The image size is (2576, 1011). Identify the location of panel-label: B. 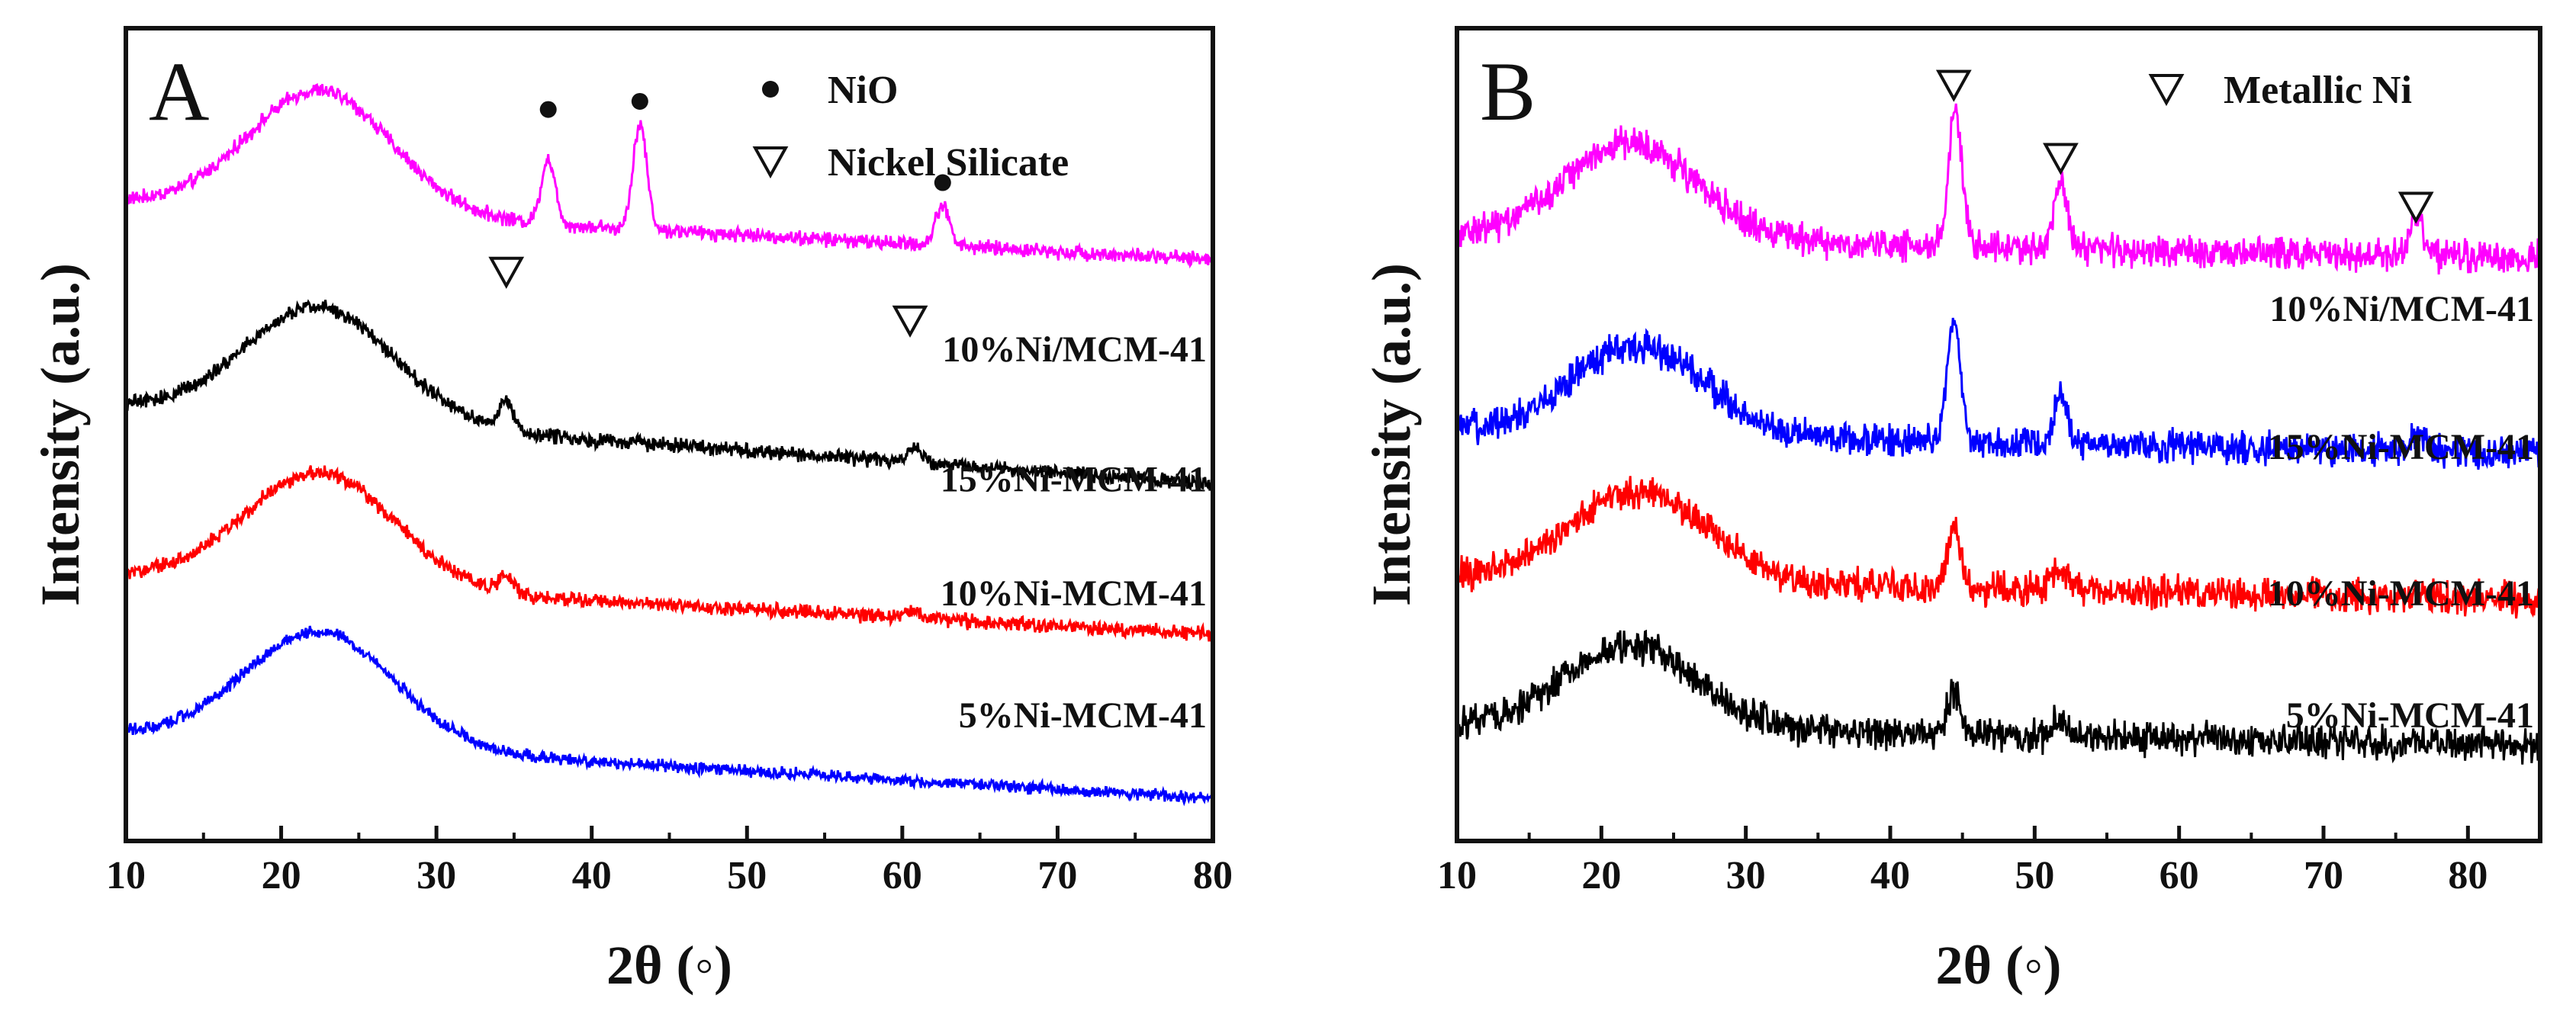
(1508, 91).